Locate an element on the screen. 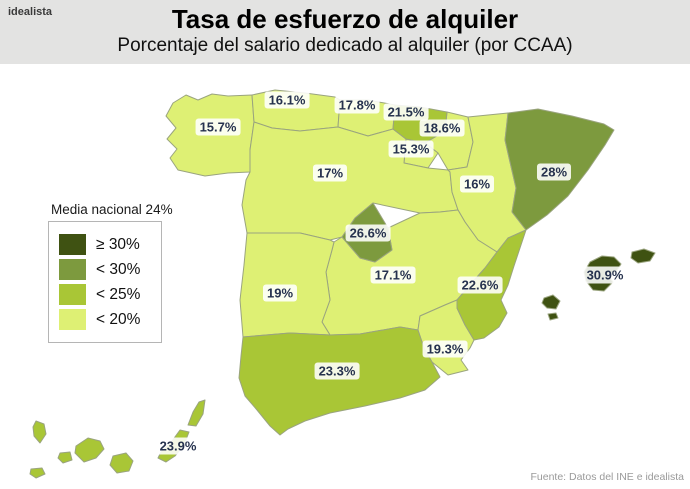 This screenshot has width=690, height=489. label-castilla-leon: 17% is located at coordinates (330, 173).